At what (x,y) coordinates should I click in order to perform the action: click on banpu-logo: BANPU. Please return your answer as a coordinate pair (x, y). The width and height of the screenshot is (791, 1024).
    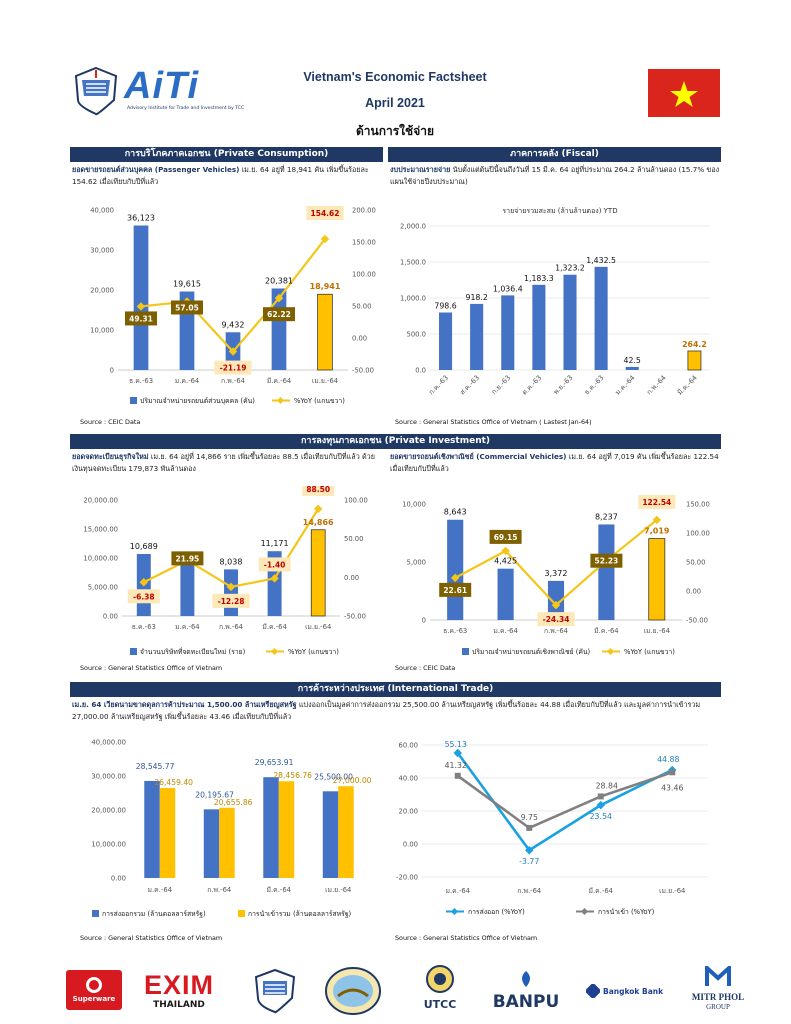
    Looking at the image, I should click on (526, 992).